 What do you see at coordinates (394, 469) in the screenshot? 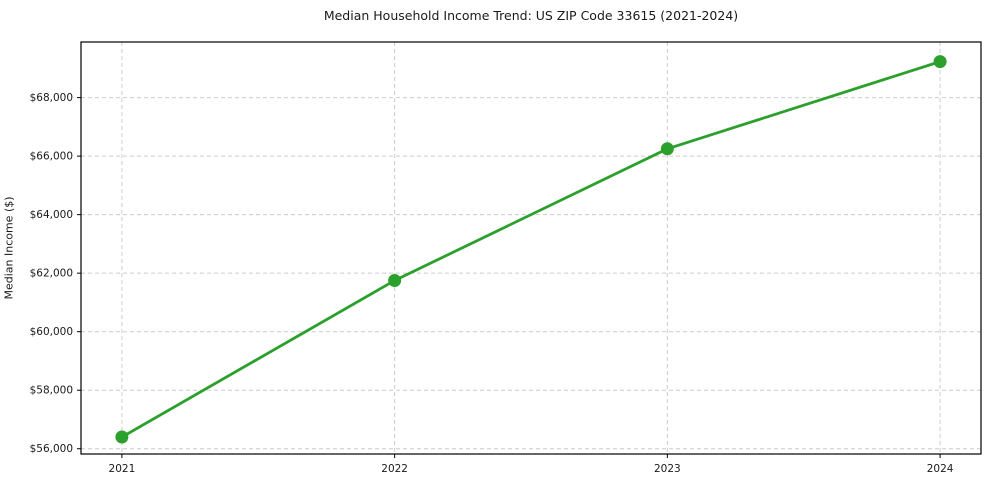
I see `x-tick-label: 2022` at bounding box center [394, 469].